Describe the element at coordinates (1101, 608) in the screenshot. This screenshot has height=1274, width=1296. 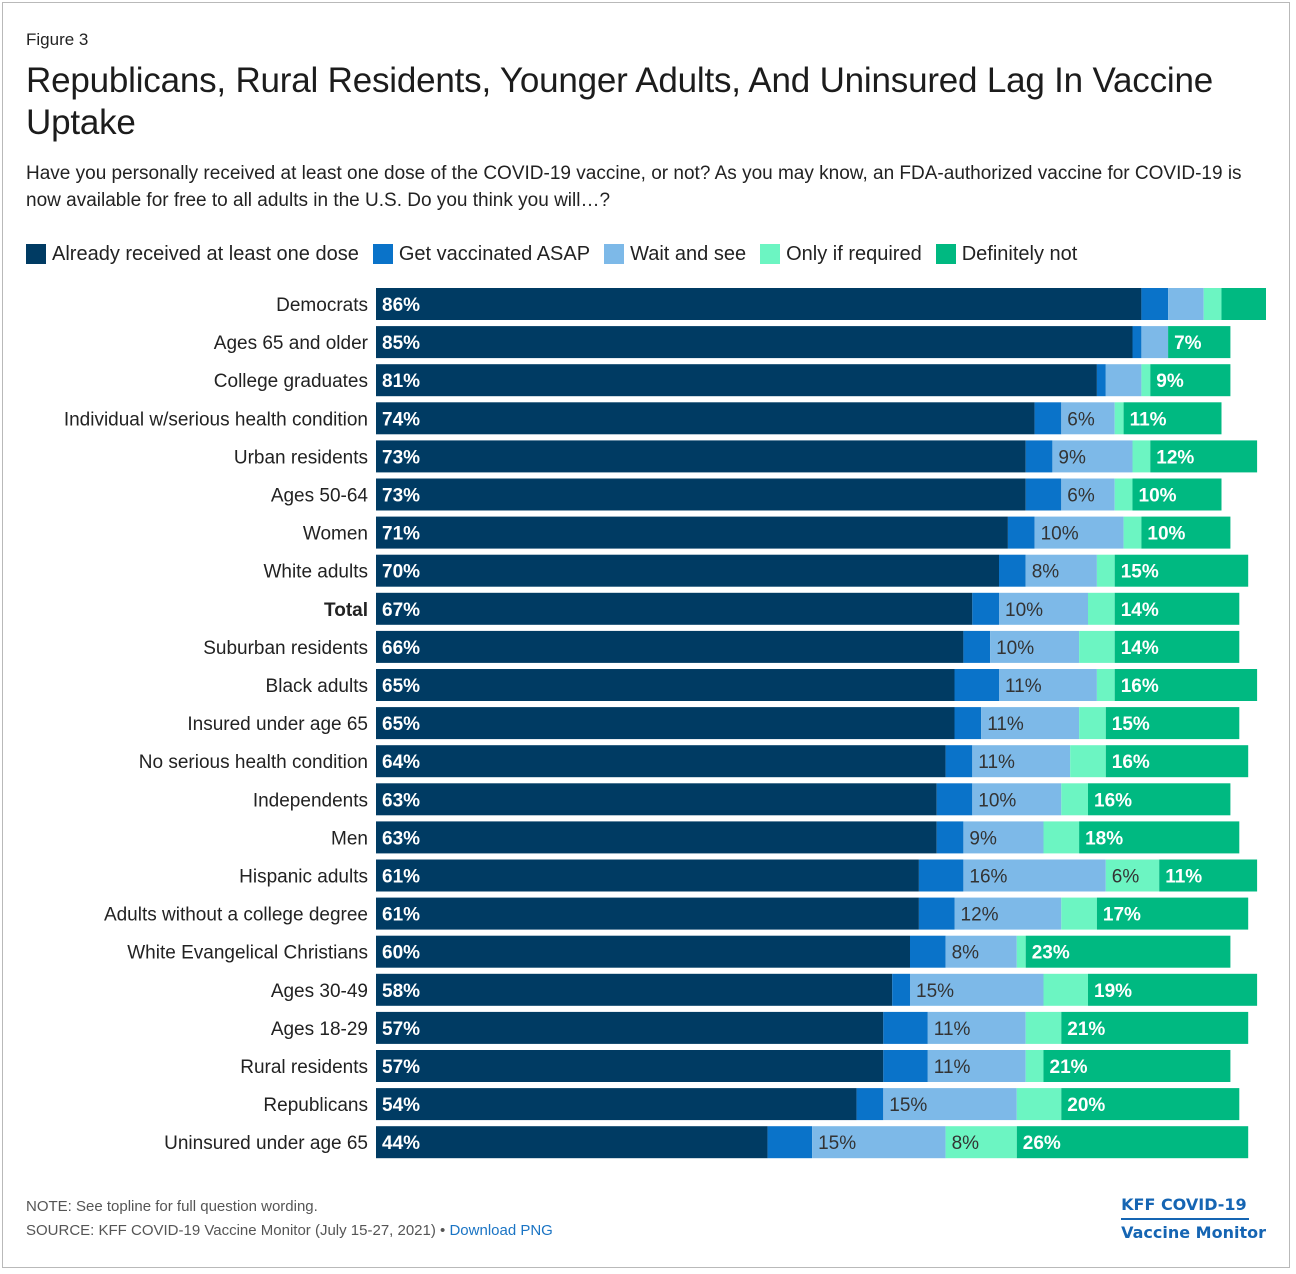
I see `bar-only-if-required-total` at that location.